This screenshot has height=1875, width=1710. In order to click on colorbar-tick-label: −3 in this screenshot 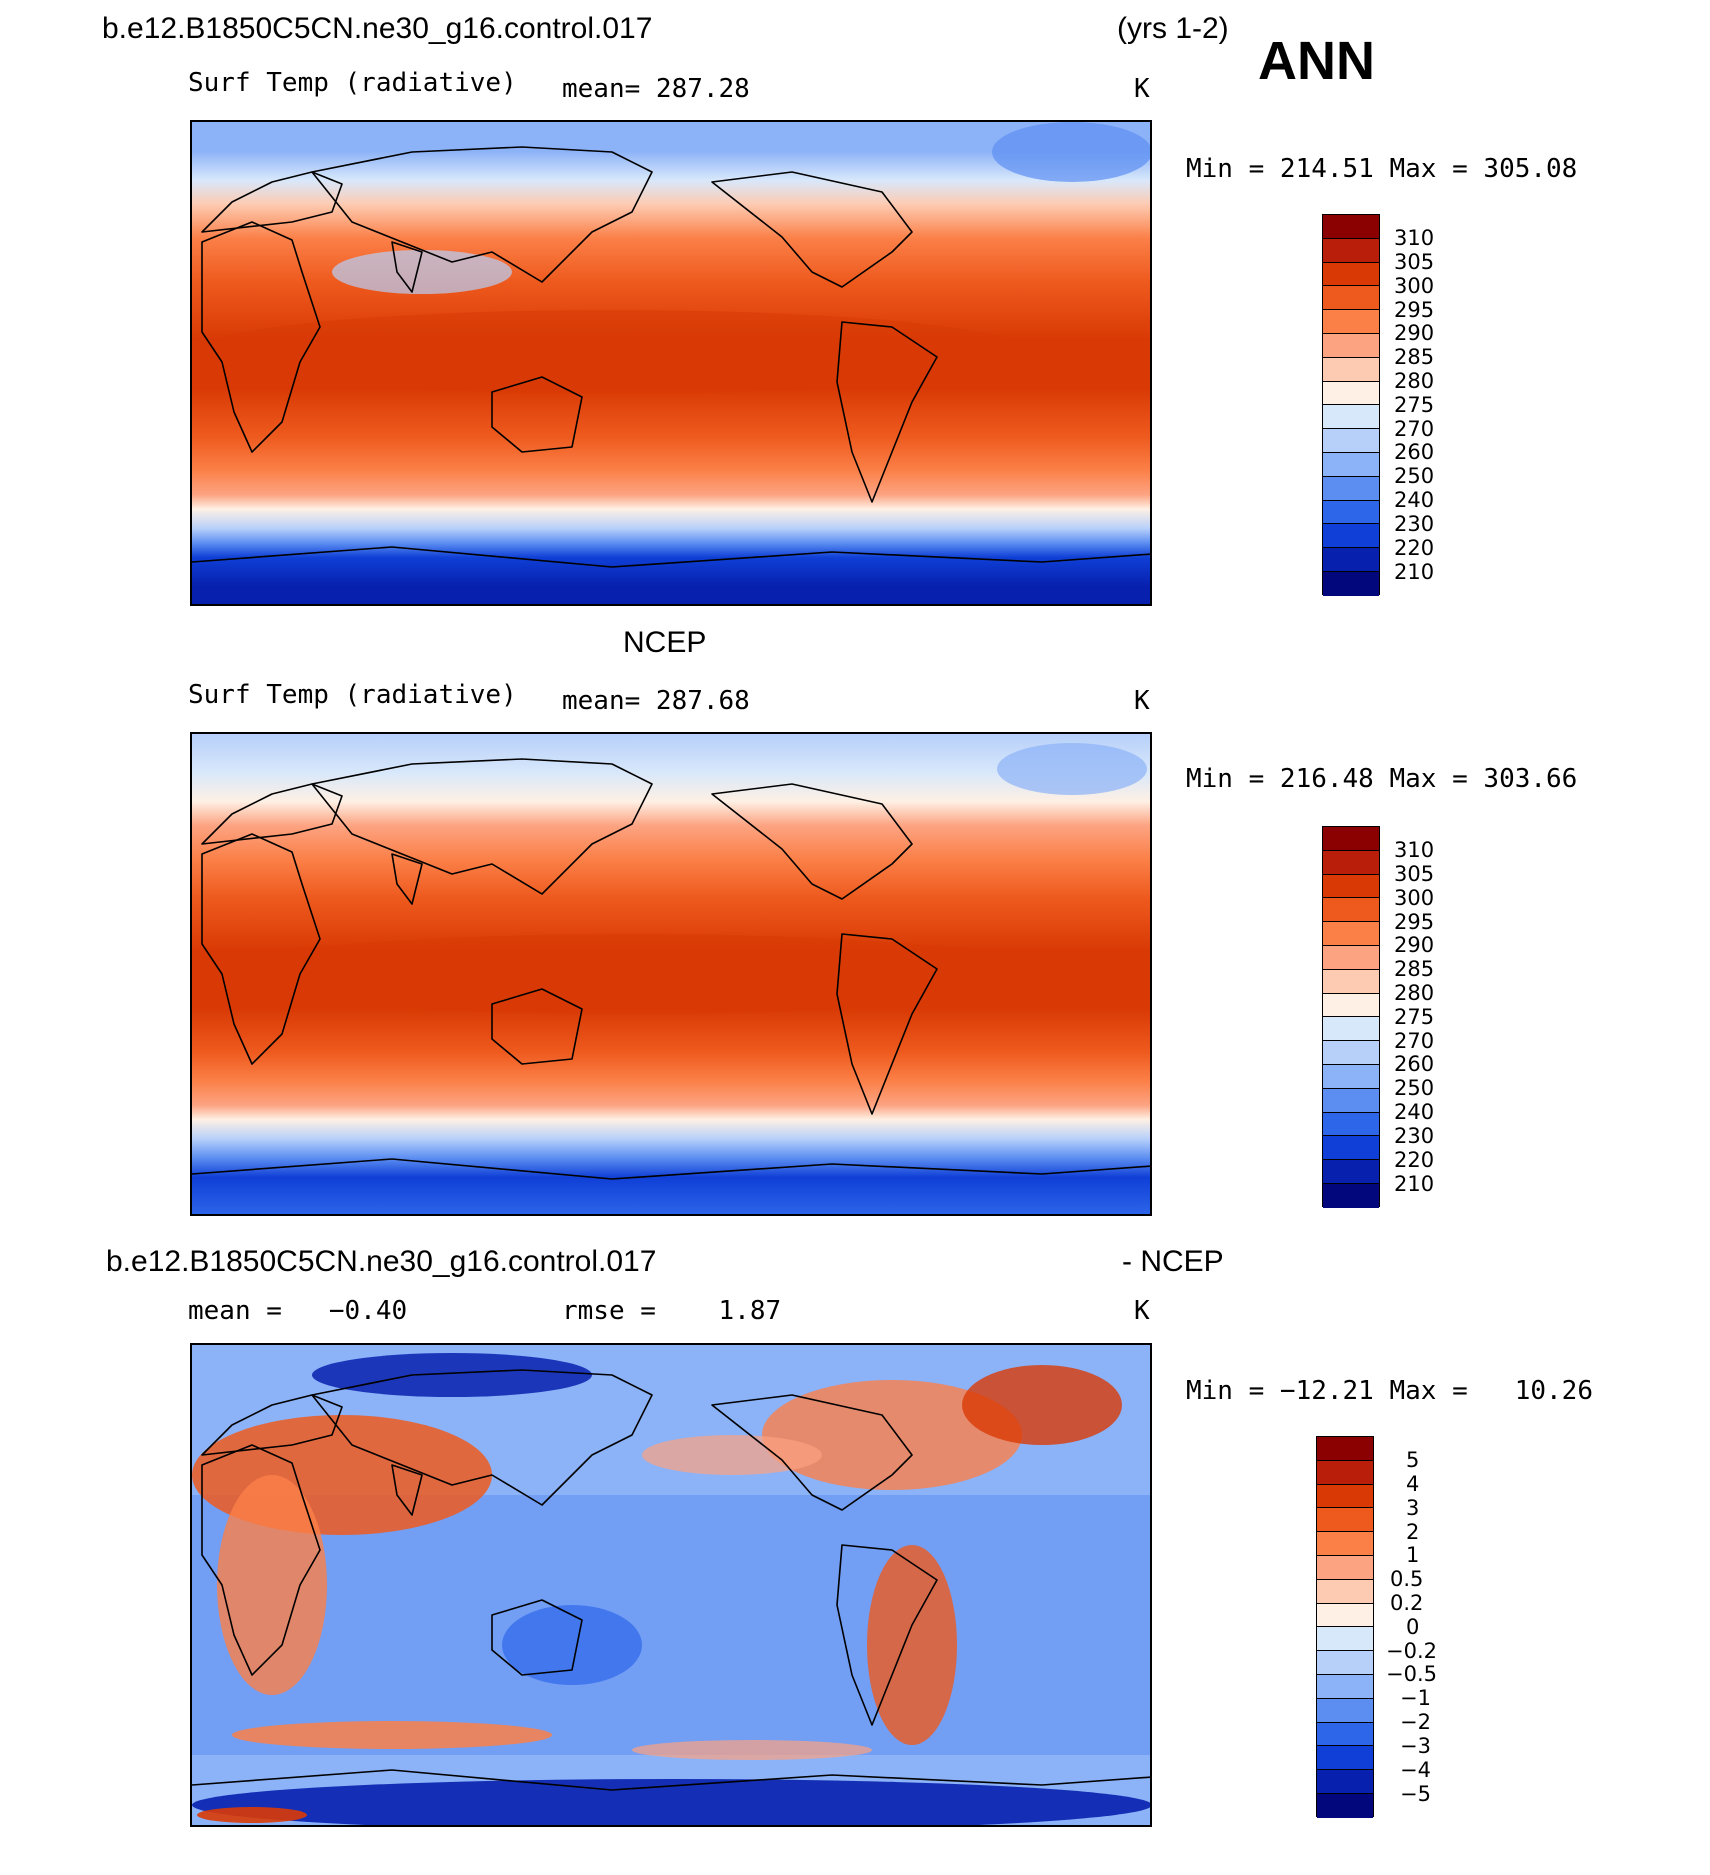, I will do `click(1415, 1746)`.